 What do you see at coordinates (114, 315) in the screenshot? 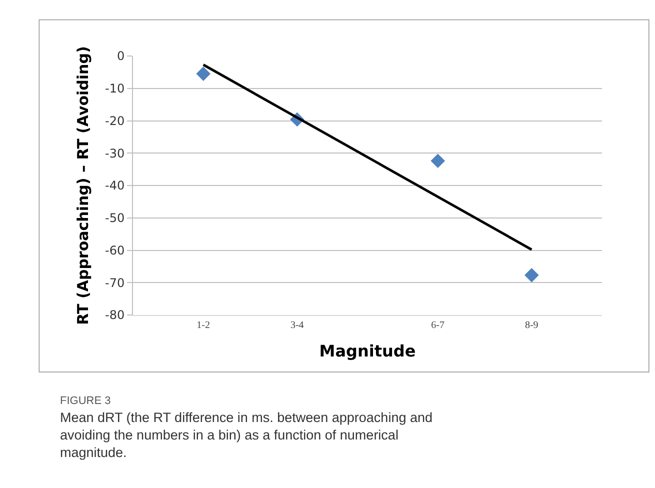
I see `y-tick-label: -80` at bounding box center [114, 315].